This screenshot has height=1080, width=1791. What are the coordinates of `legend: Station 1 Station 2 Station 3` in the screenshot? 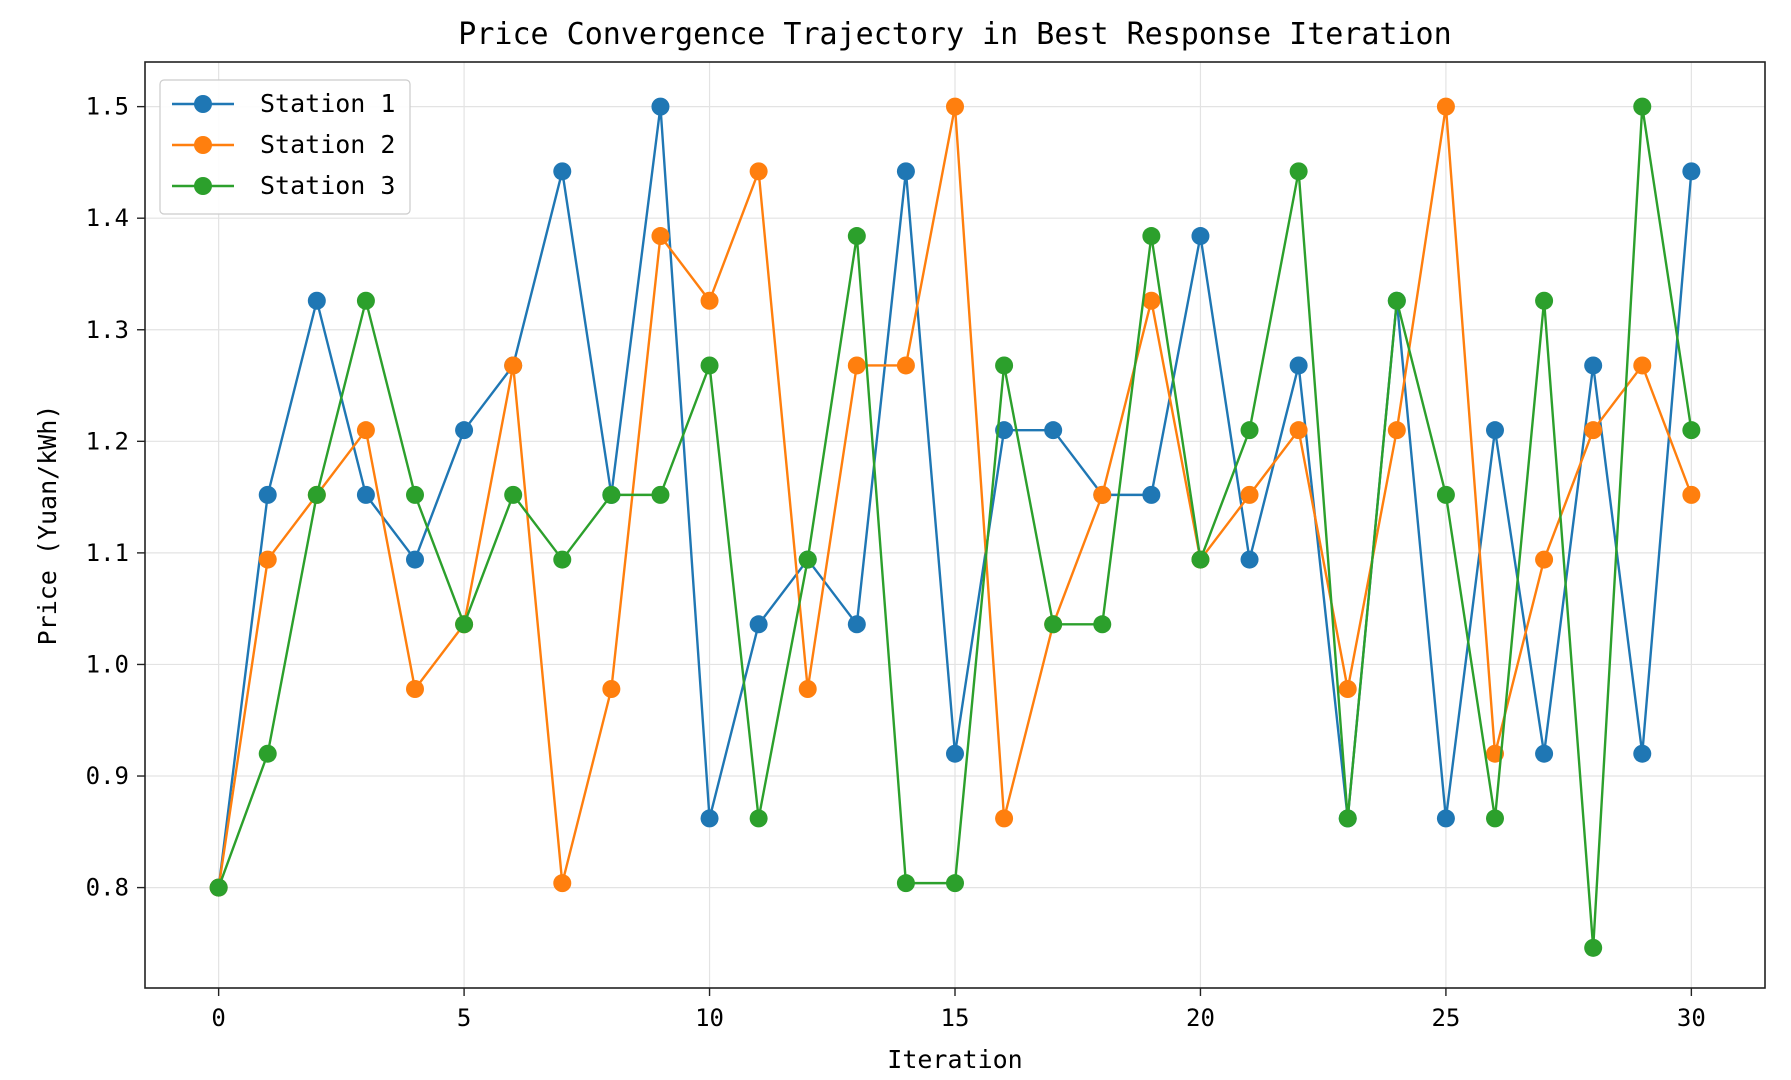 It's located at (285, 147).